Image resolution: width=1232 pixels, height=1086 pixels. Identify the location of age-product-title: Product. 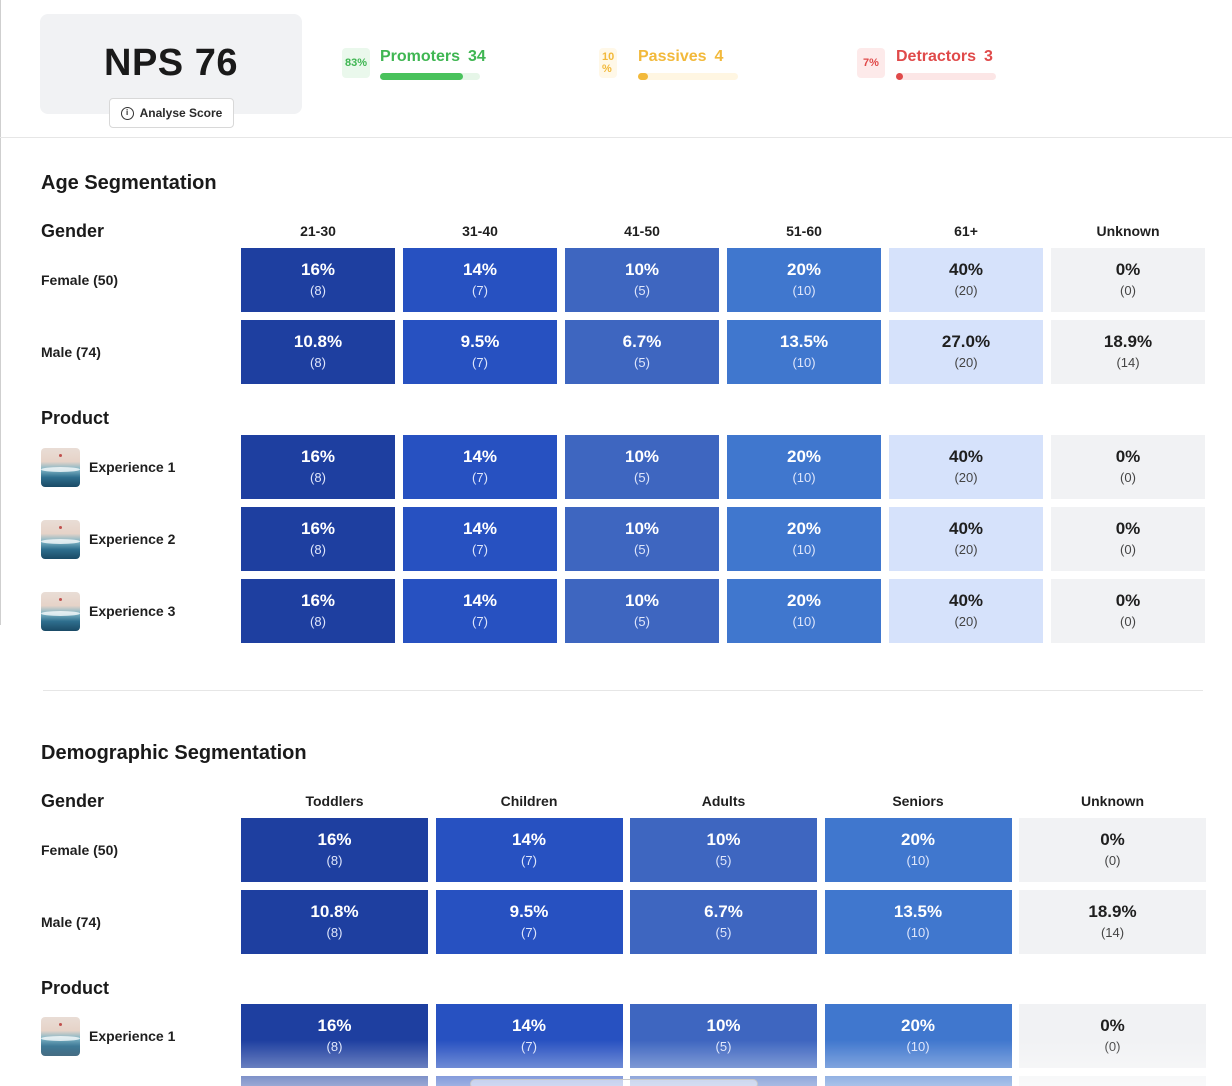
(75, 418).